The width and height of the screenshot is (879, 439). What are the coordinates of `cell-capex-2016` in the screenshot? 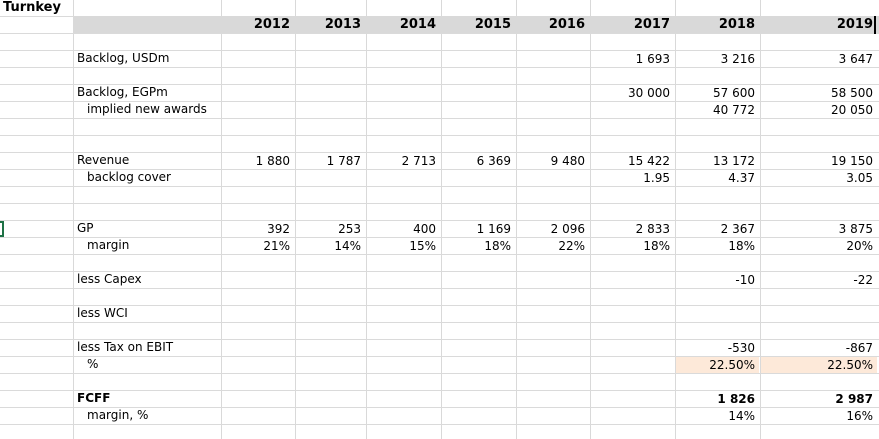 It's located at (553, 280).